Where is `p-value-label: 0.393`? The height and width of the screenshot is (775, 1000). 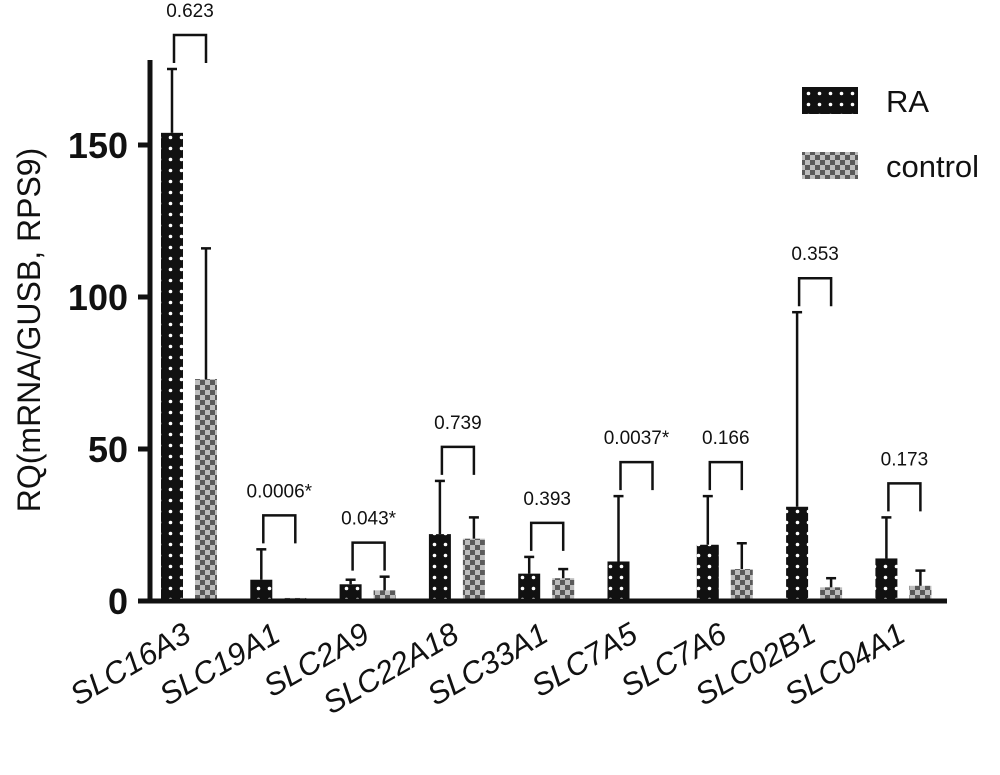 p-value-label: 0.393 is located at coordinates (547, 499).